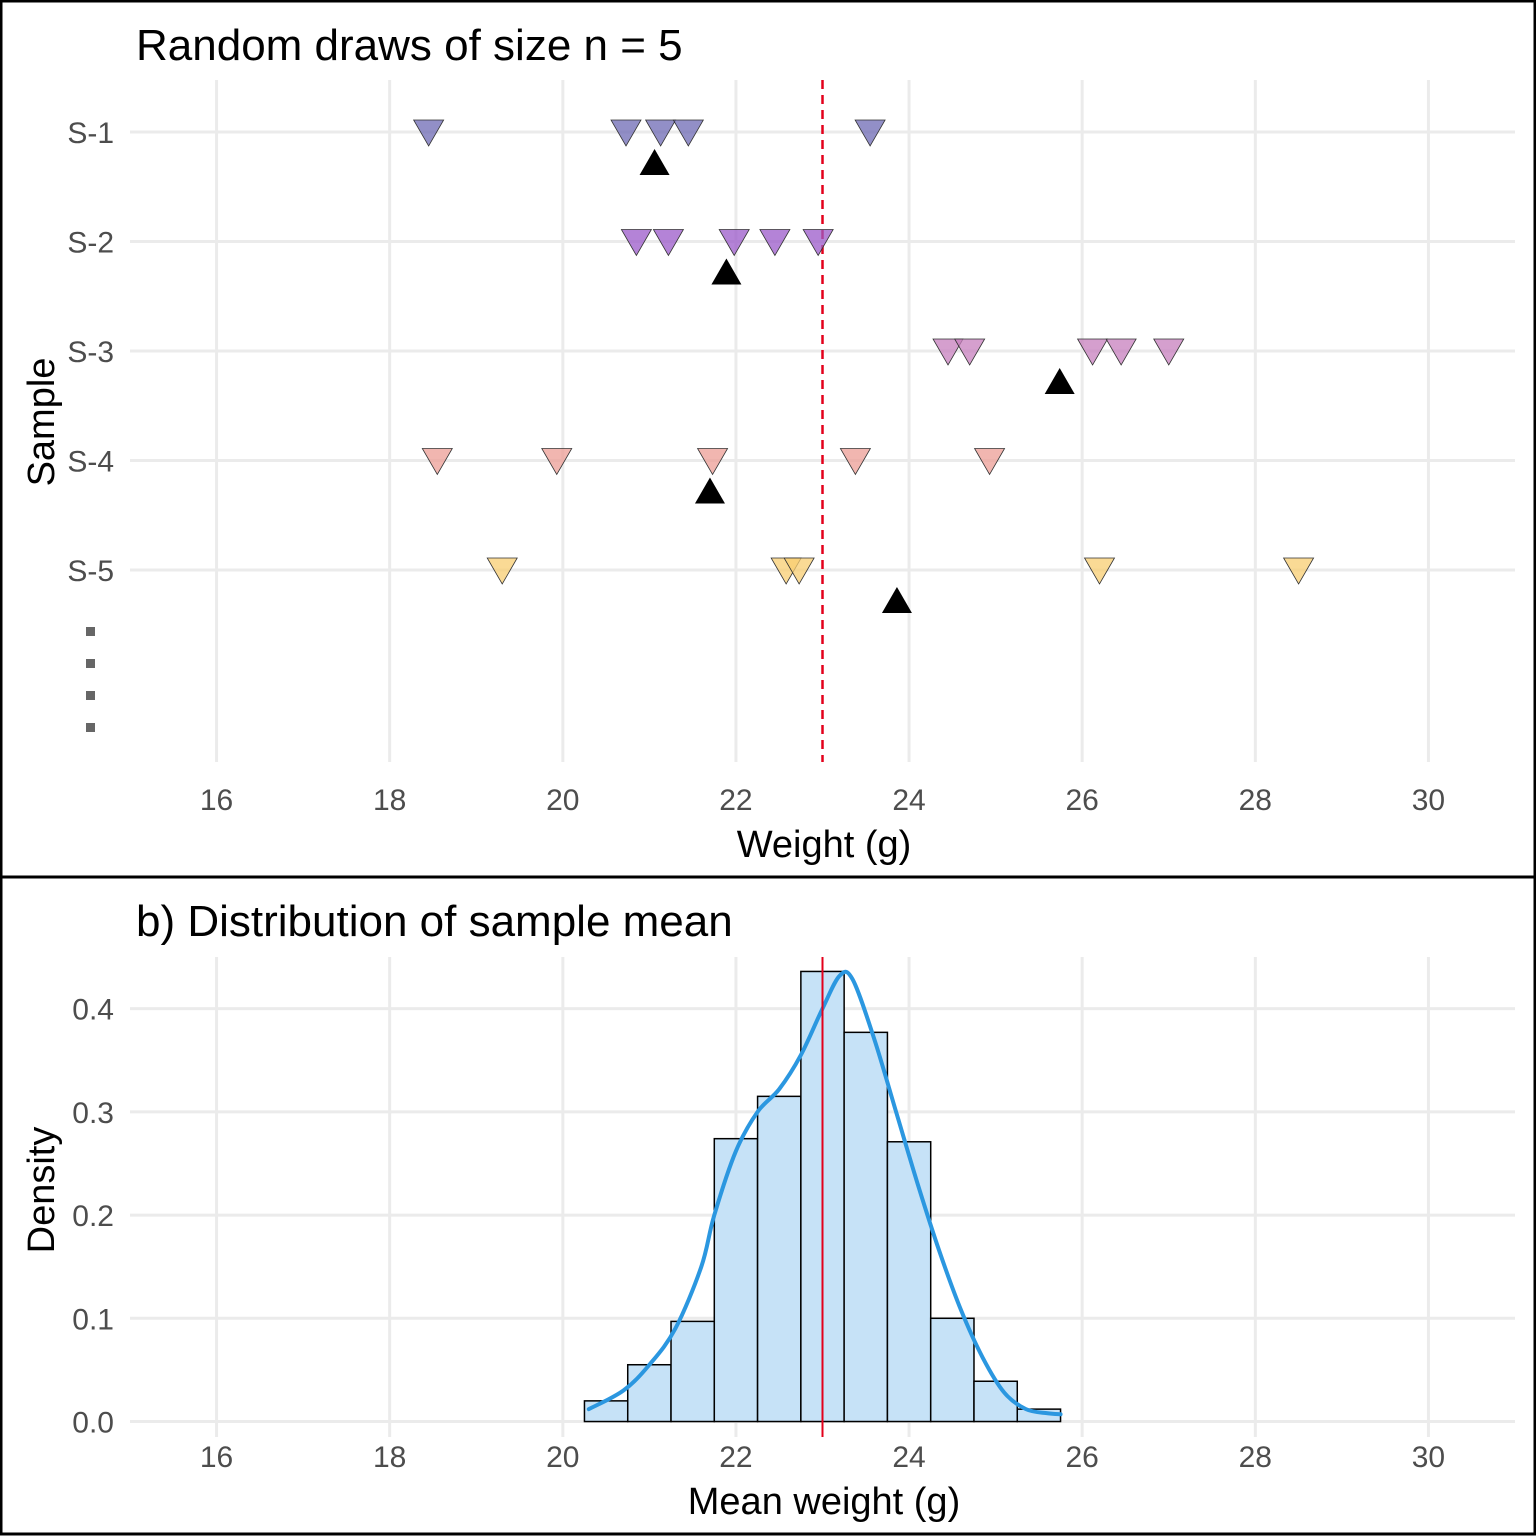 This screenshot has width=1536, height=1536. I want to click on draws-x-tick-label-5: 26, so click(1082, 800).